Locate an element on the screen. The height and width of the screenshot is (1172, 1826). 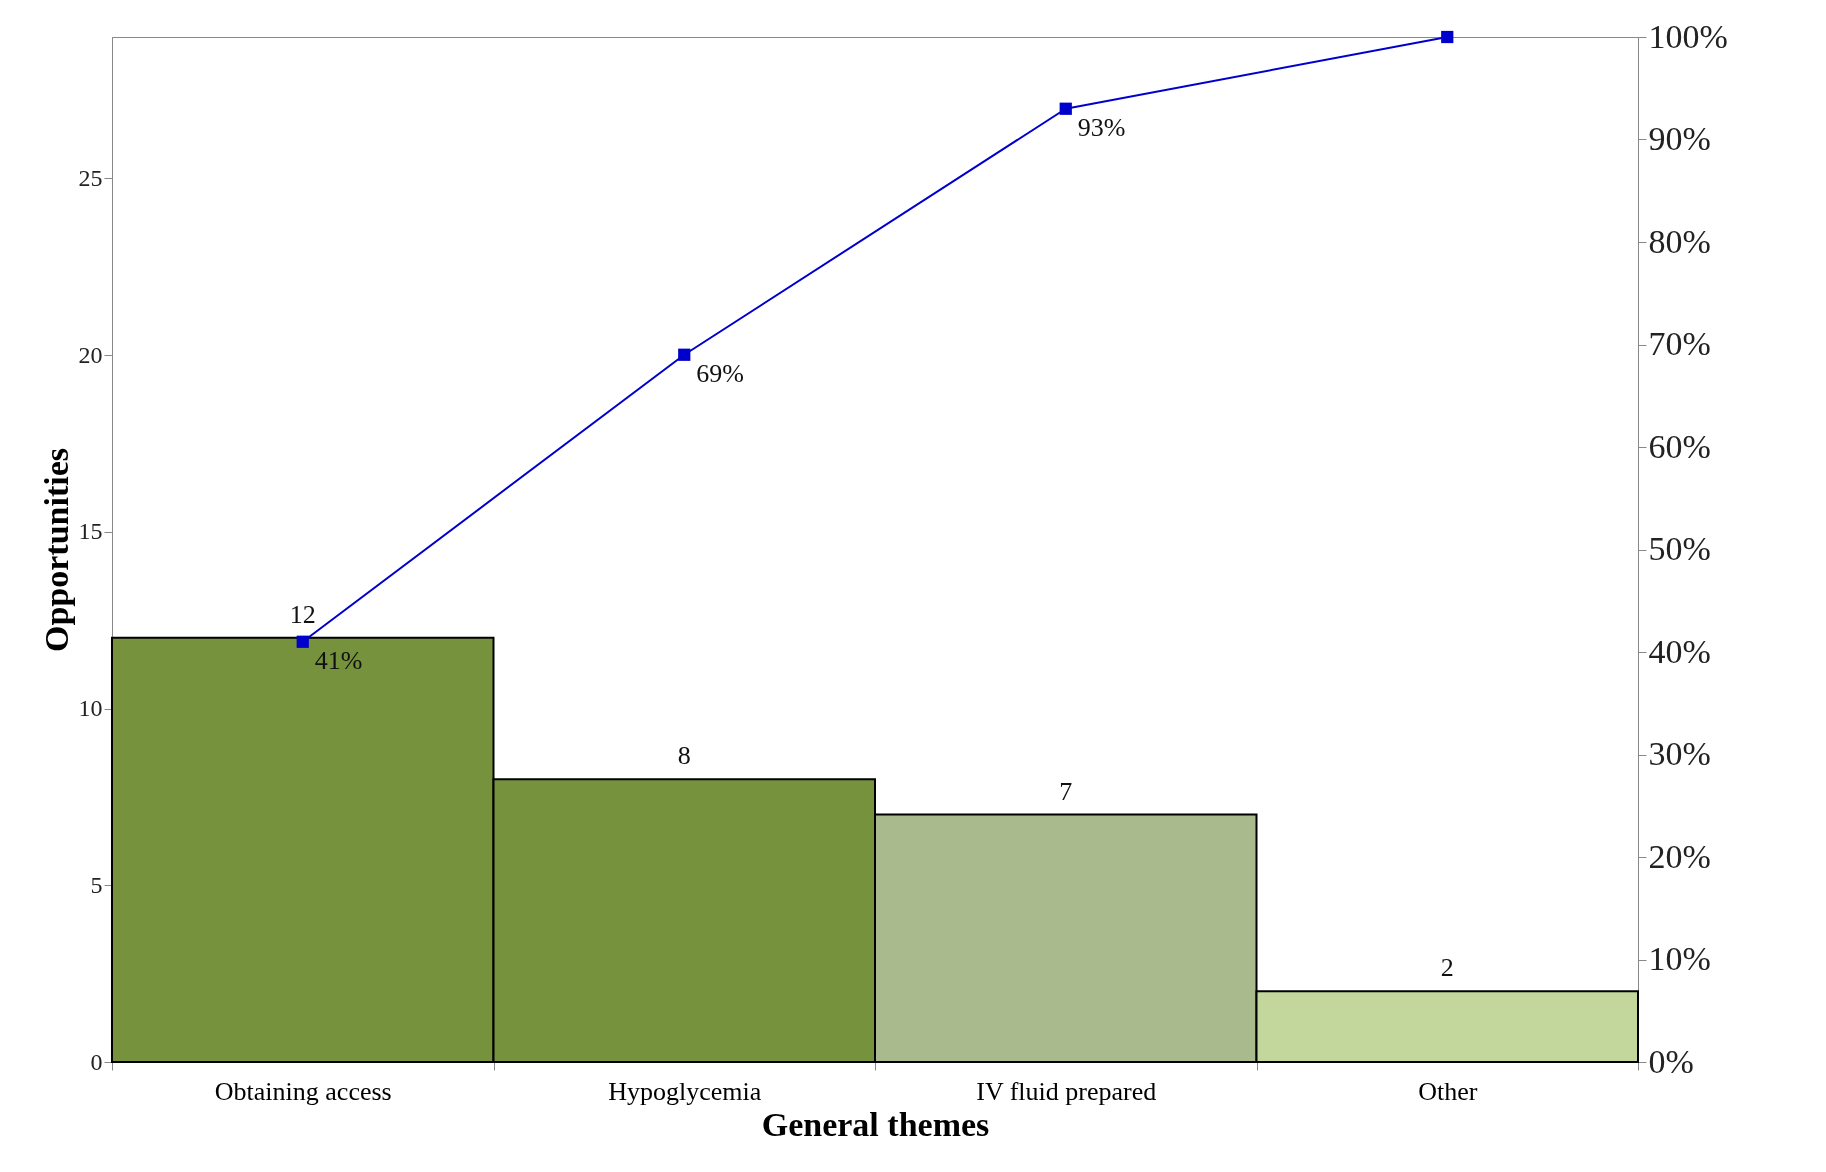
y2-tick-label: 60% is located at coordinates (1679, 446).